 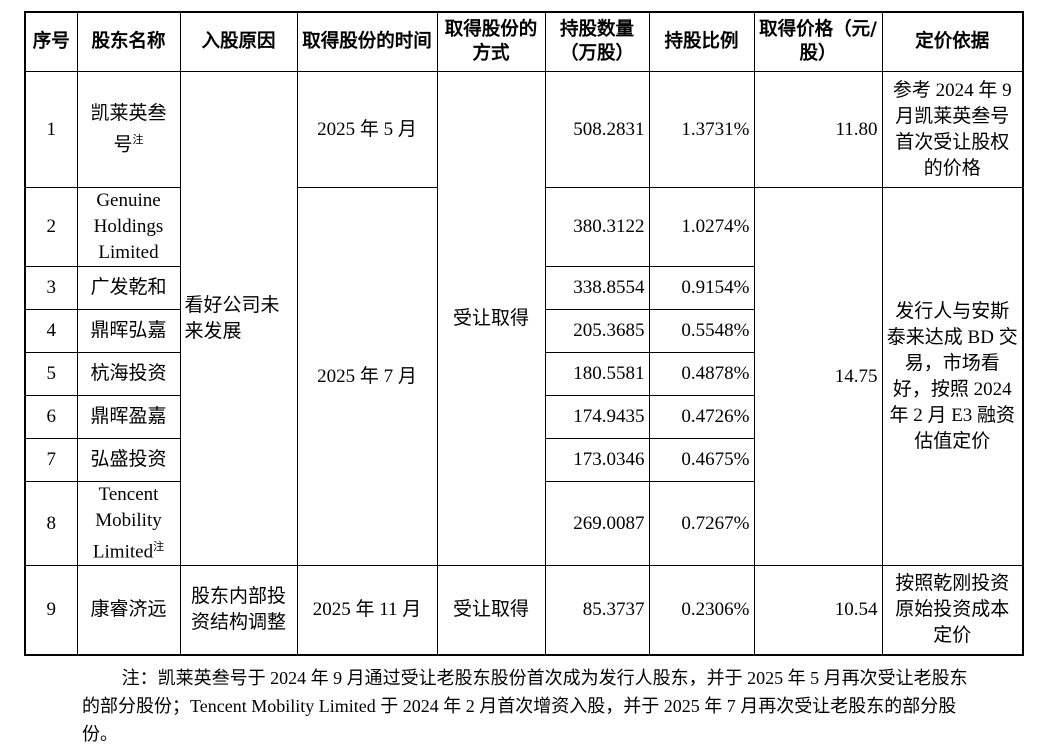 What do you see at coordinates (701, 523) in the screenshot?
I see `share-ratio: 0.7267%` at bounding box center [701, 523].